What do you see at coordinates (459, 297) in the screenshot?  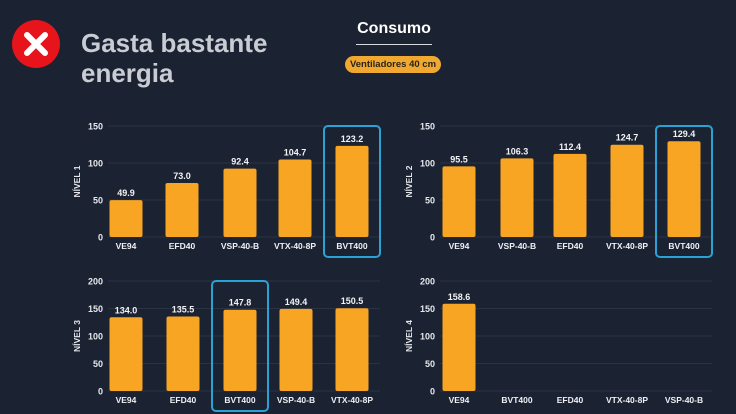 I see `data-label: 158.6` at bounding box center [459, 297].